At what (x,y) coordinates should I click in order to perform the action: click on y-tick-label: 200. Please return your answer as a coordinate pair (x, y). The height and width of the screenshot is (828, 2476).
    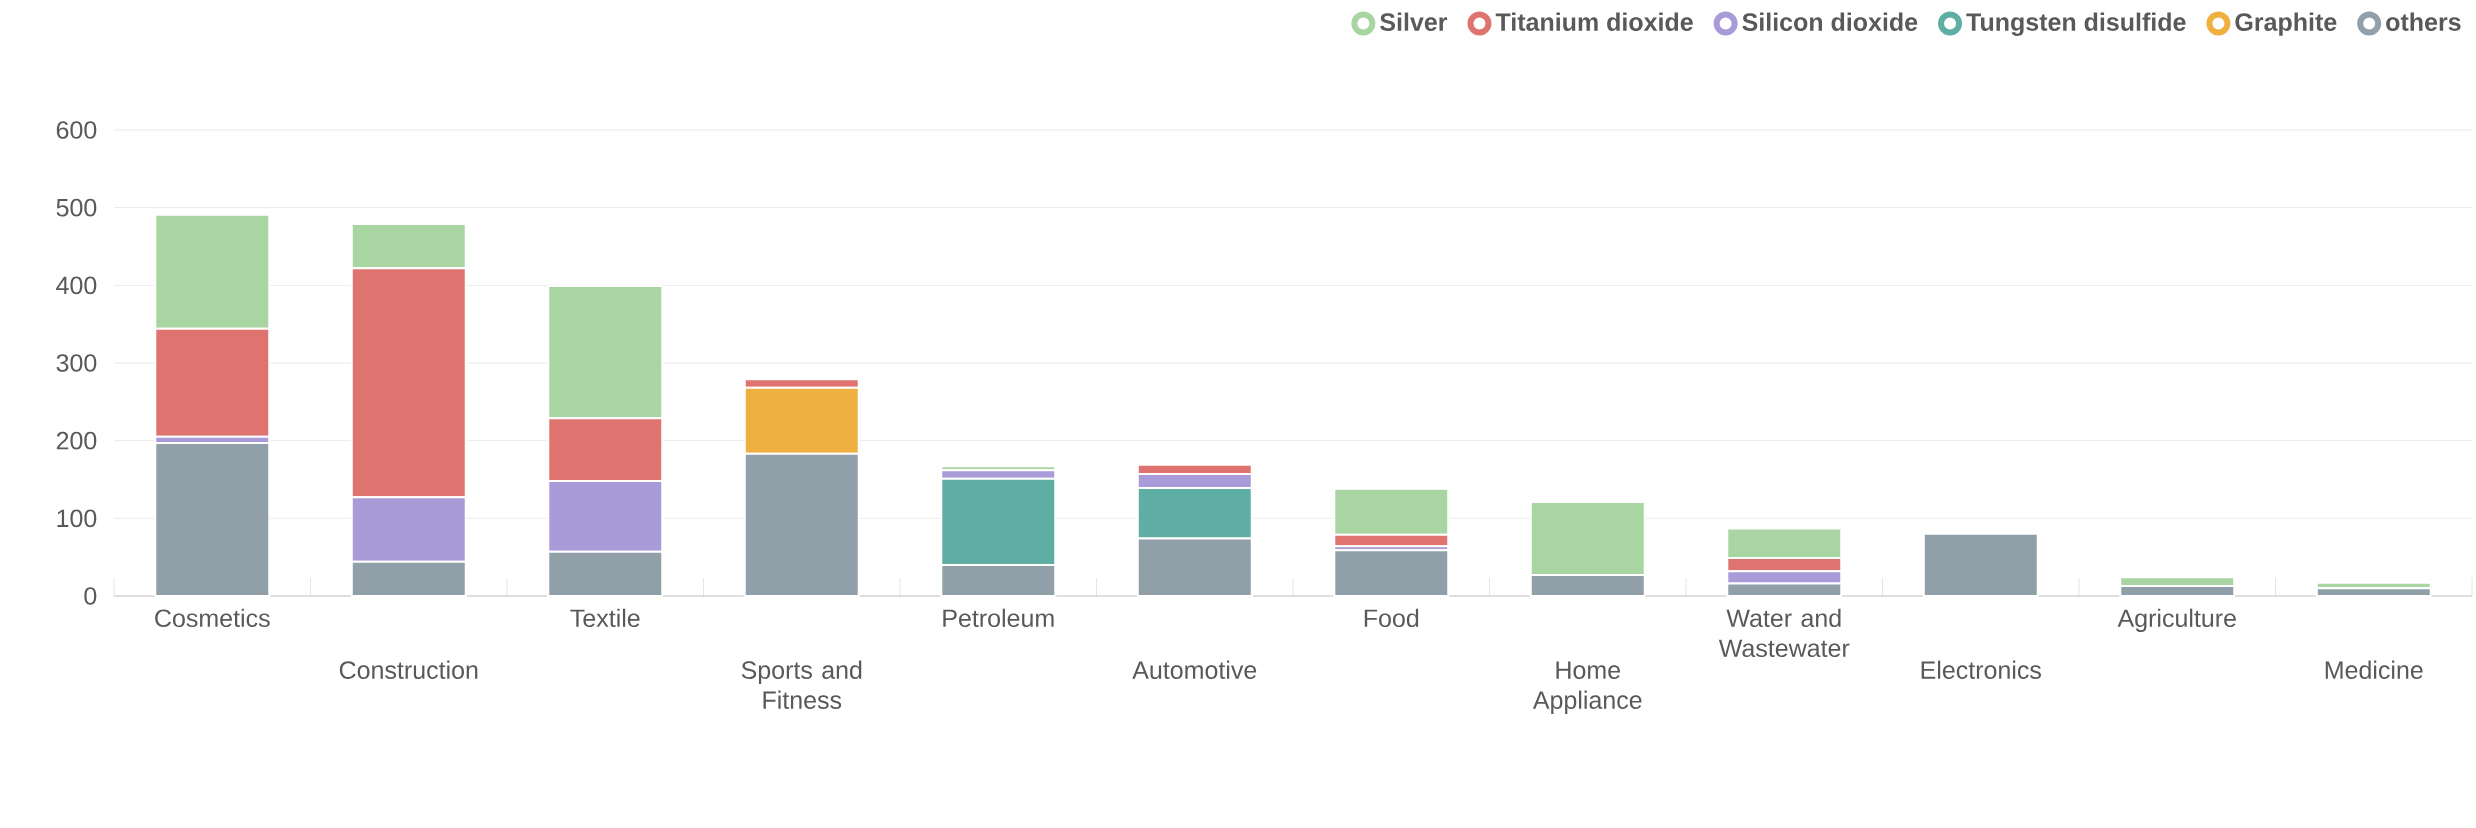
    Looking at the image, I should click on (76, 440).